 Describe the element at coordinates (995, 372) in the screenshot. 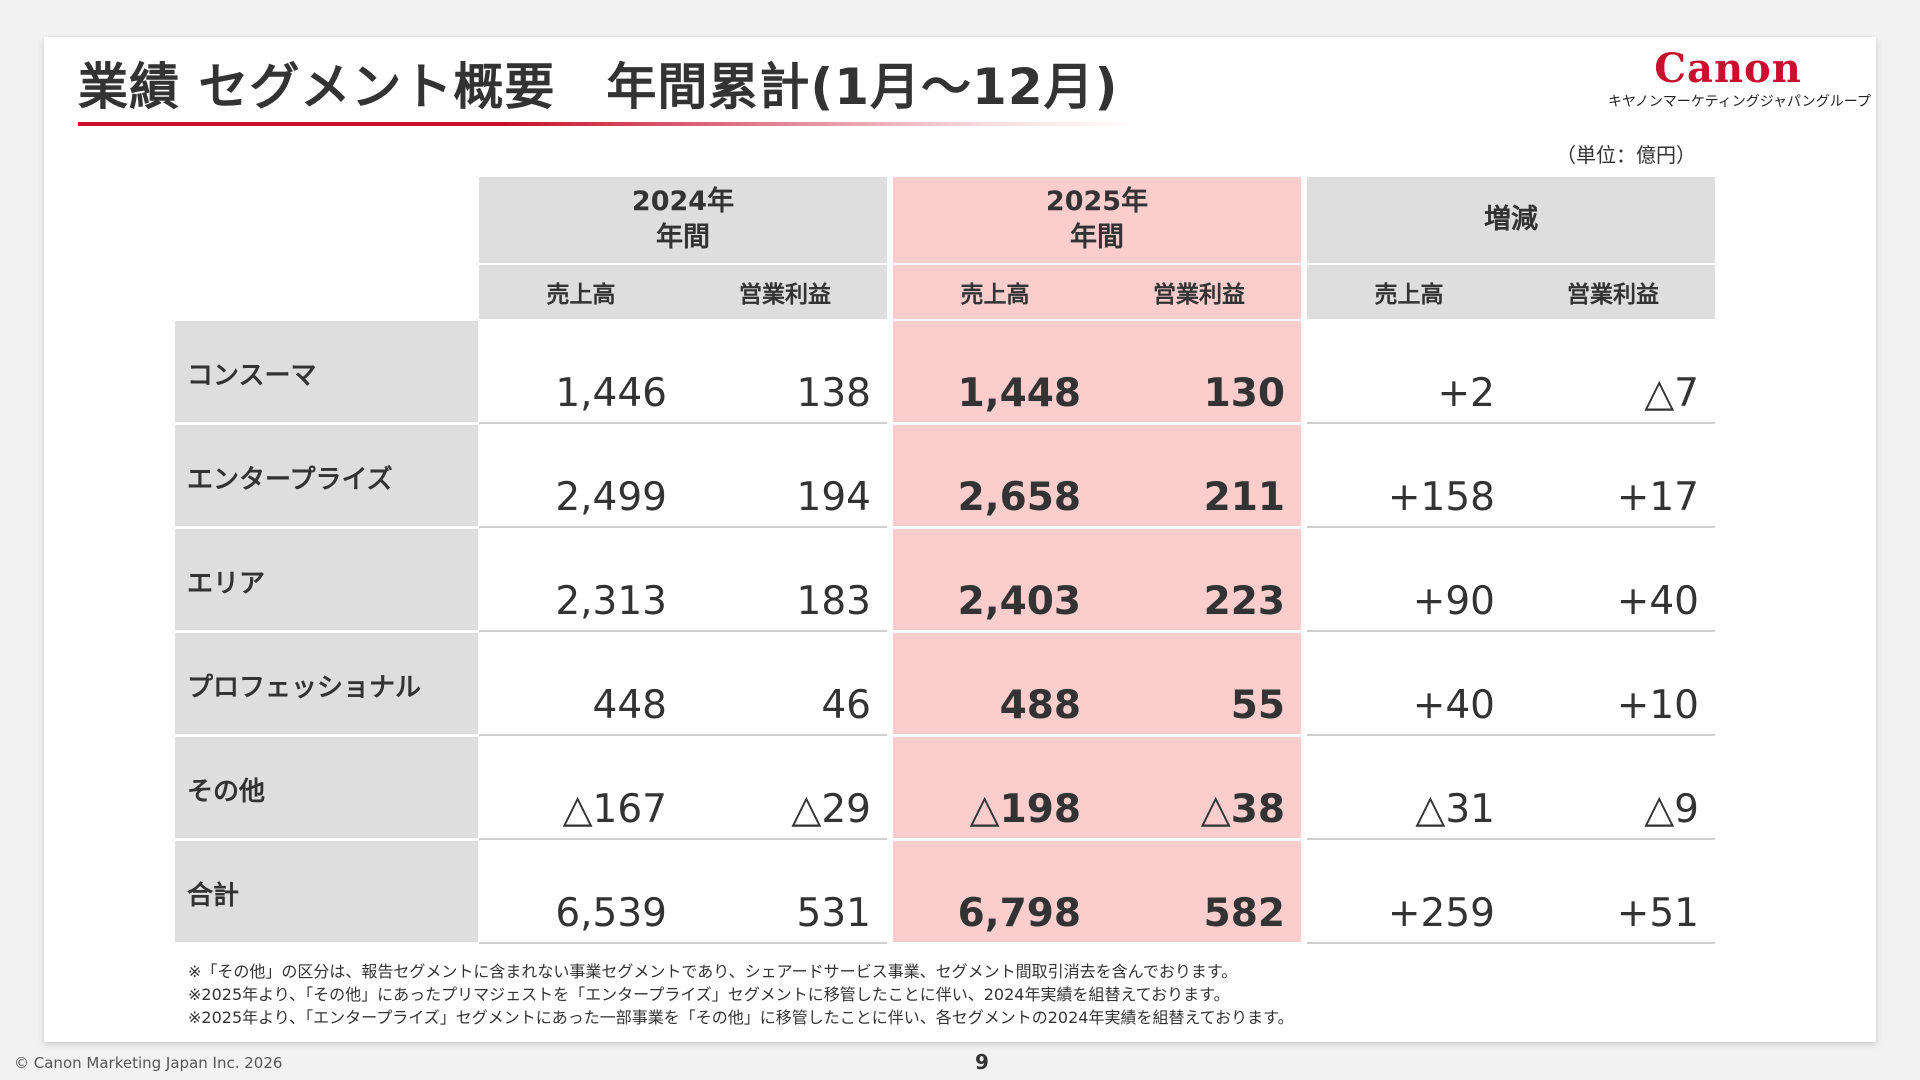

I see `cell-sales-2025: 1,448` at that location.